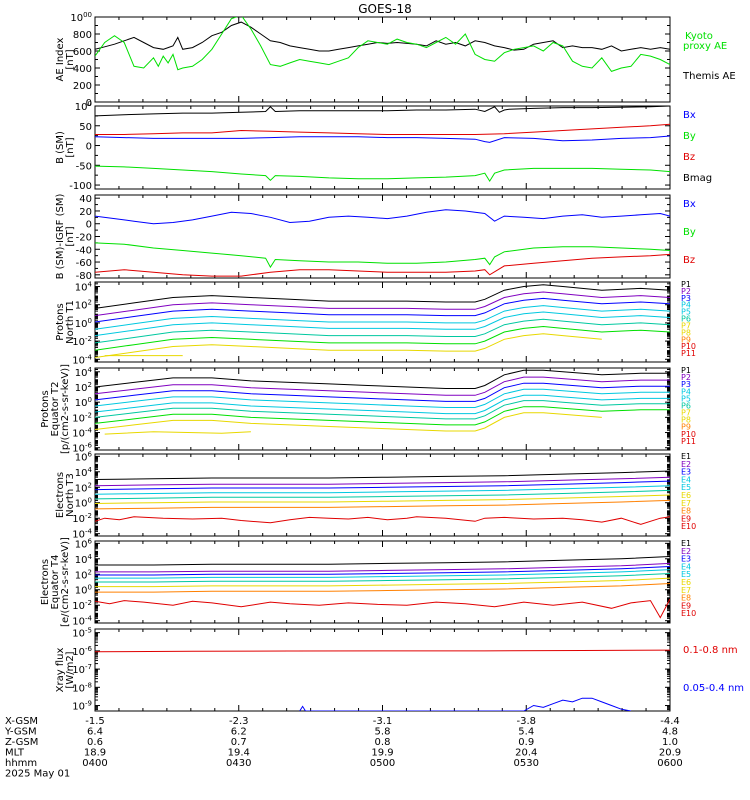 The image size is (750, 800). Describe the element at coordinates (21, 721) in the screenshot. I see `x-row-label: X-GSM` at that location.